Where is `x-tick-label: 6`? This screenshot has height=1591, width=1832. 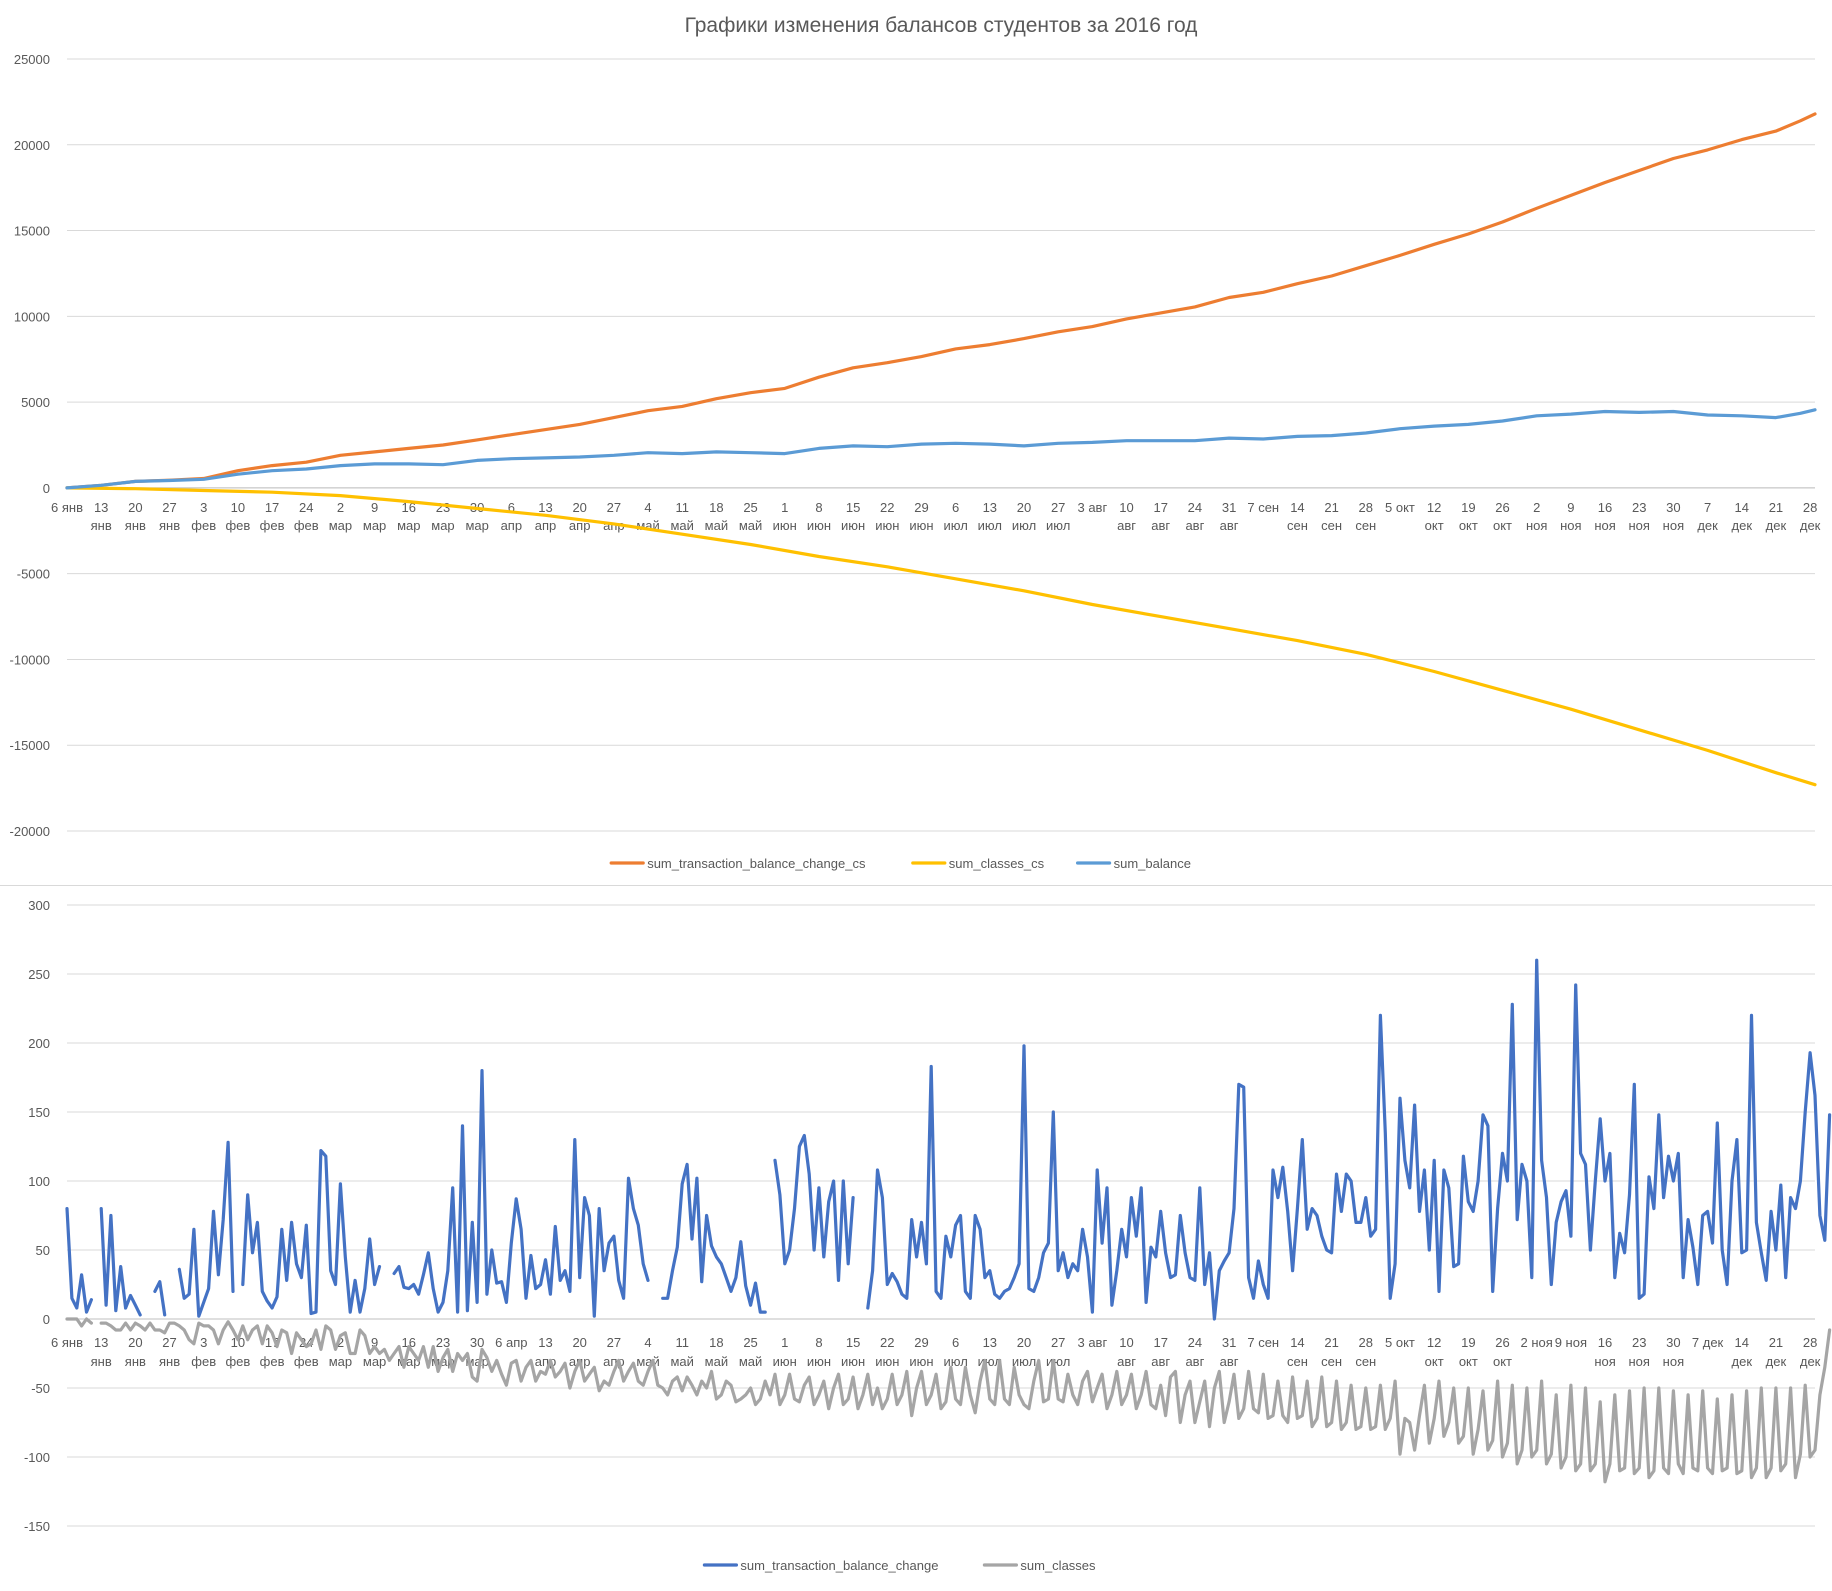 x-tick-label: 6 is located at coordinates (955, 507).